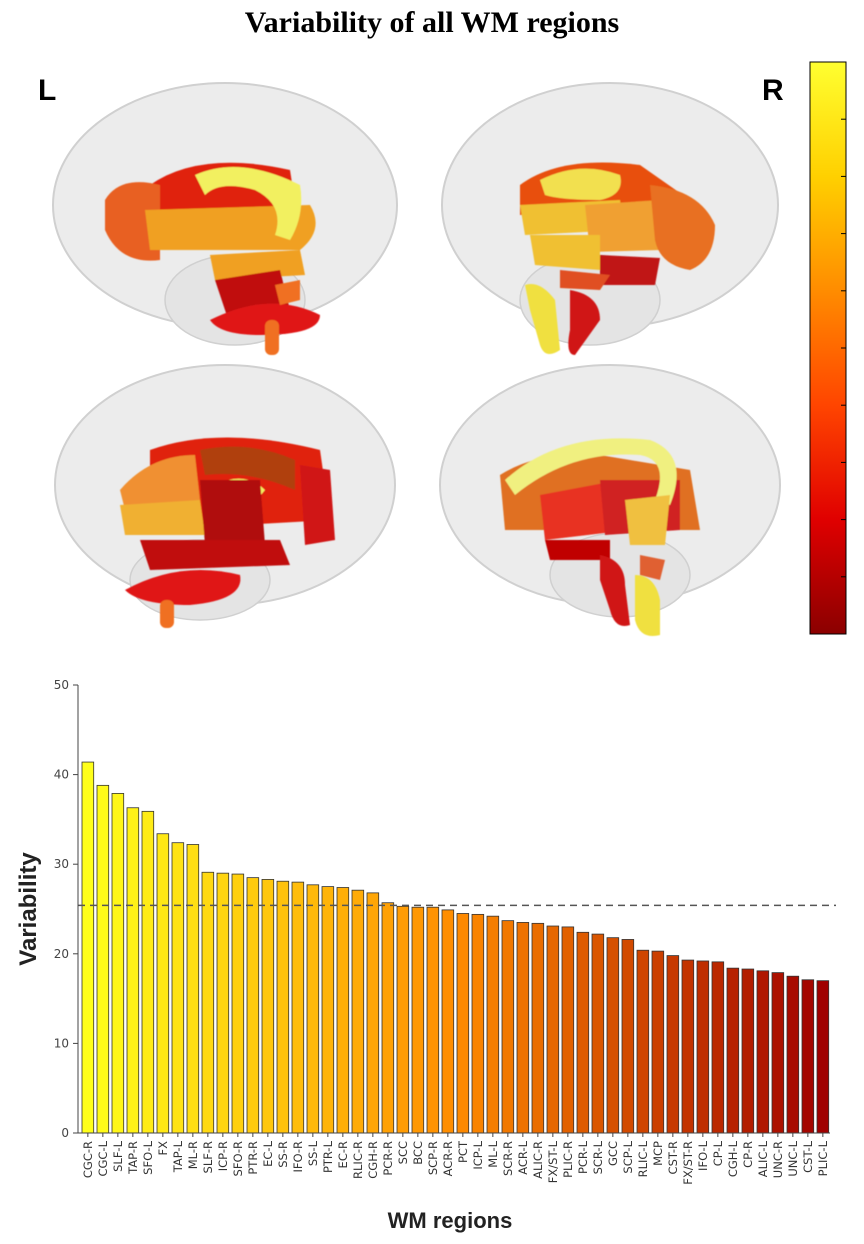 This screenshot has height=1244, width=864. I want to click on y-tick-label: 20, so click(61, 954).